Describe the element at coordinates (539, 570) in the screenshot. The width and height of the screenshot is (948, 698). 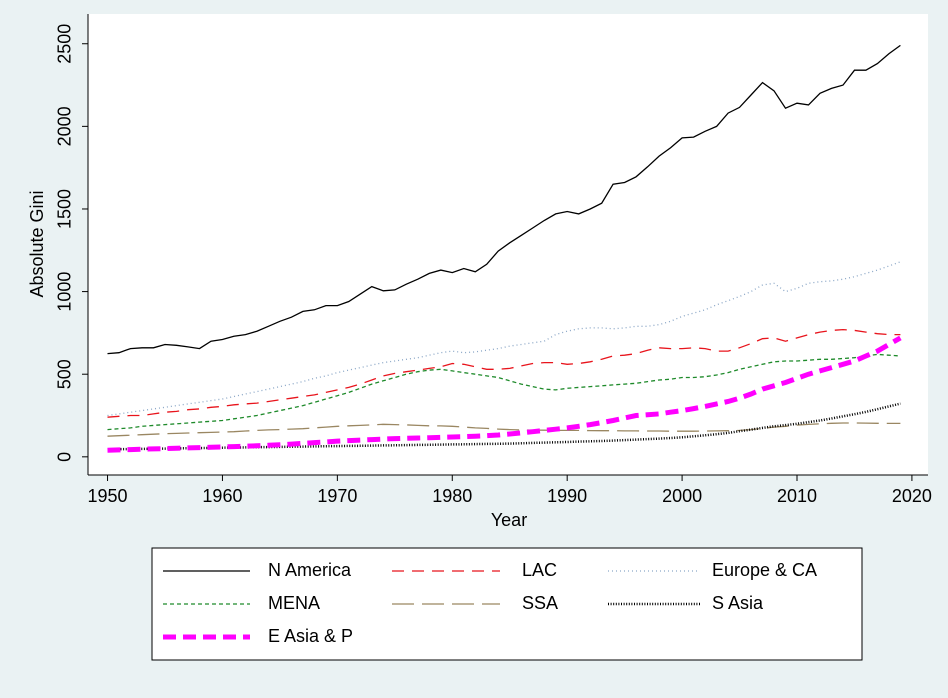
I see `legend-label: LAC` at that location.